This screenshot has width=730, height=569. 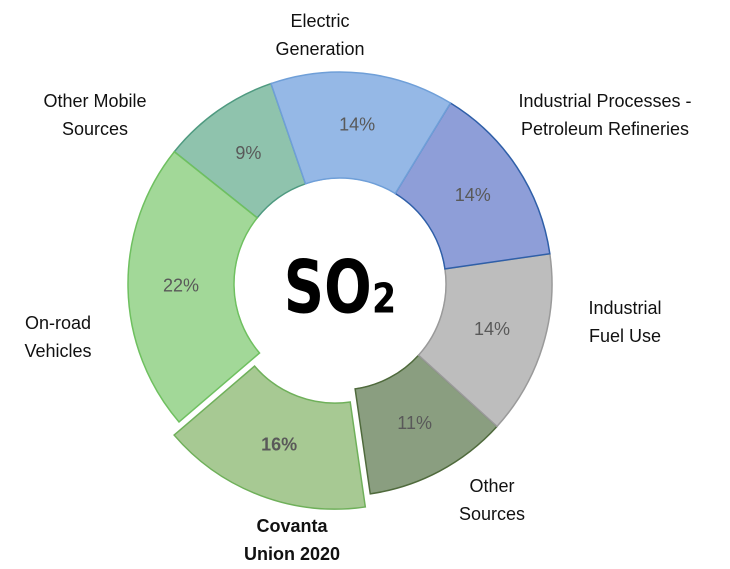 What do you see at coordinates (292, 540) in the screenshot?
I see `category-label: Covanta Union 2020` at bounding box center [292, 540].